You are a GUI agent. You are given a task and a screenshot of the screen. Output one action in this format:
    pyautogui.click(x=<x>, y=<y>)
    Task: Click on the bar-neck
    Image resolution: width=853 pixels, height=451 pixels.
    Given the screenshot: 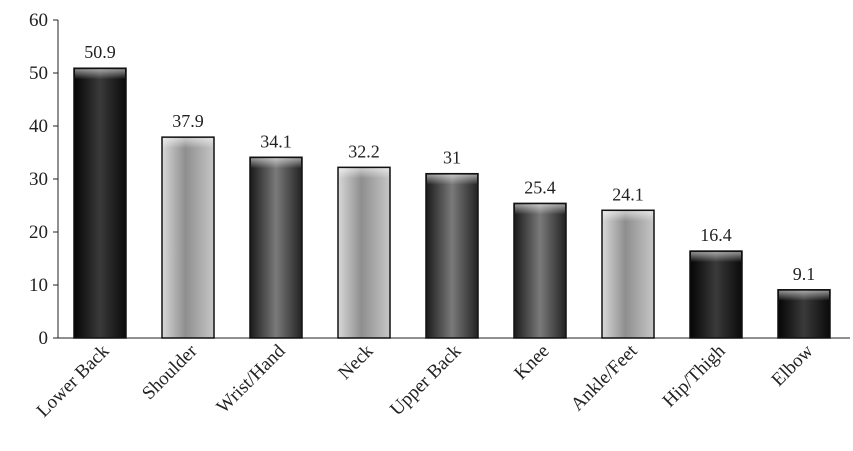 What is the action you would take?
    pyautogui.click(x=364, y=252)
    